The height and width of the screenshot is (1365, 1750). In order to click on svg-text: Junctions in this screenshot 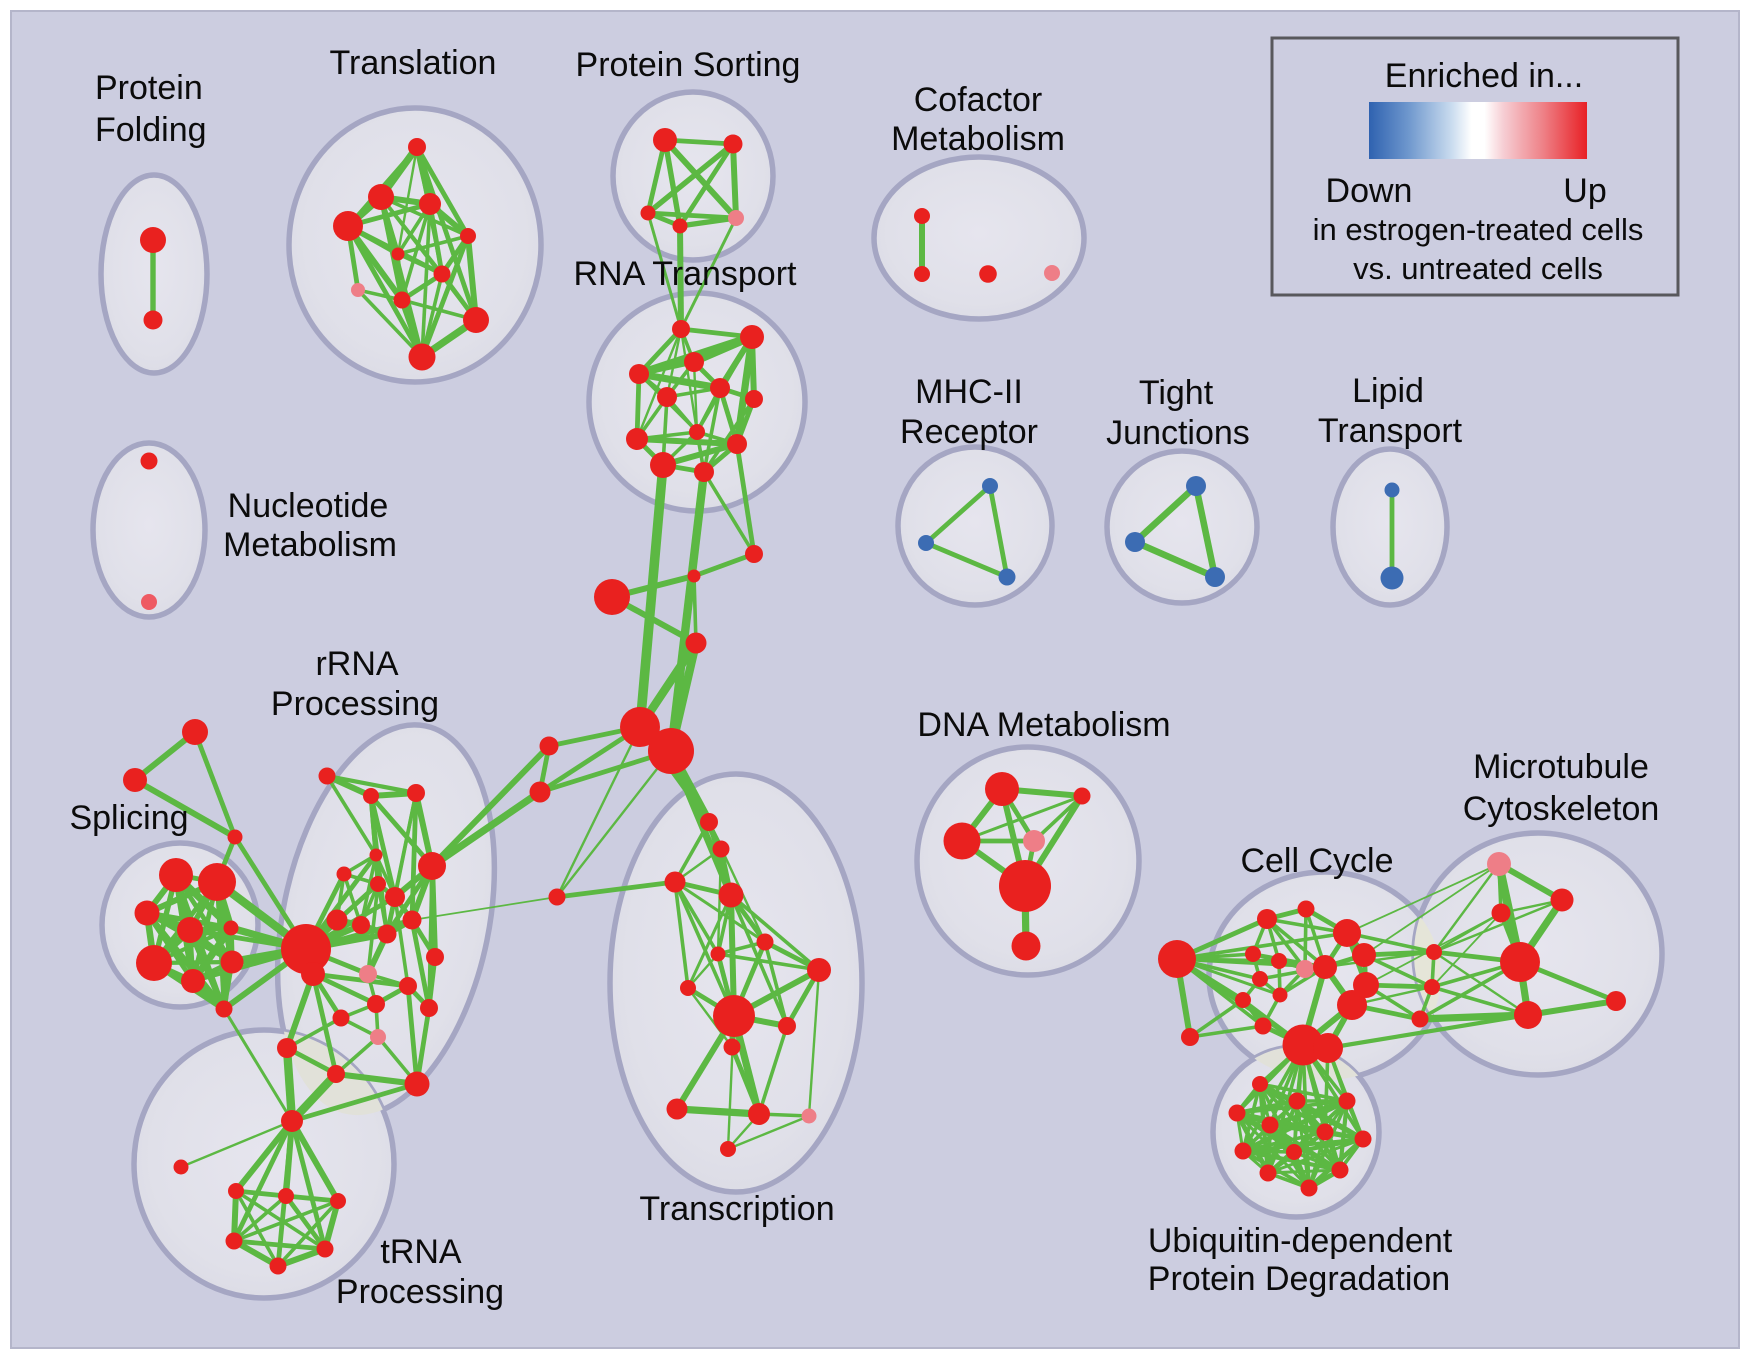, I will do `click(1178, 433)`.